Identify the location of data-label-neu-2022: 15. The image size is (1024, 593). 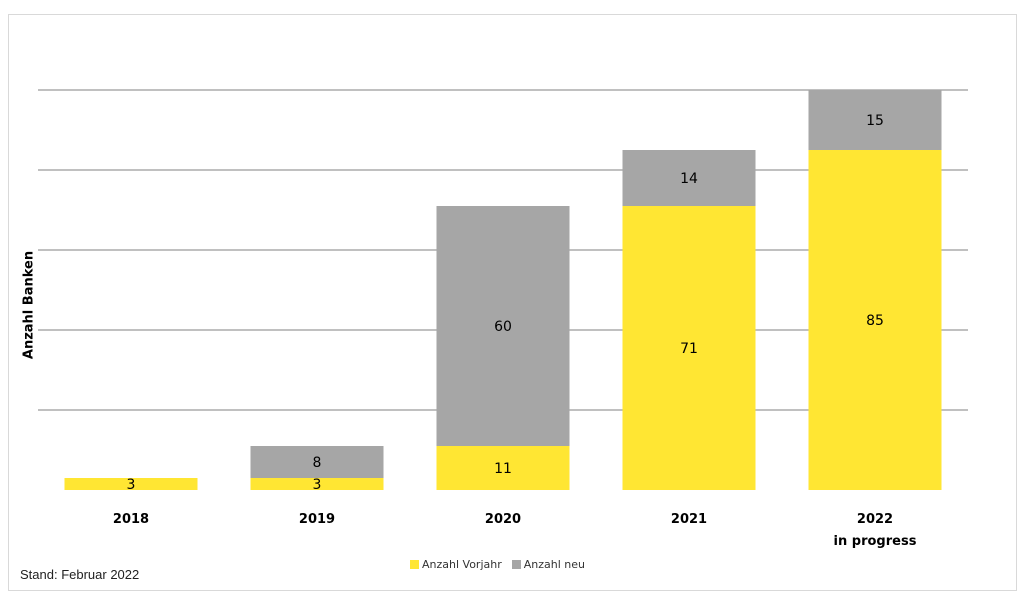
(875, 121).